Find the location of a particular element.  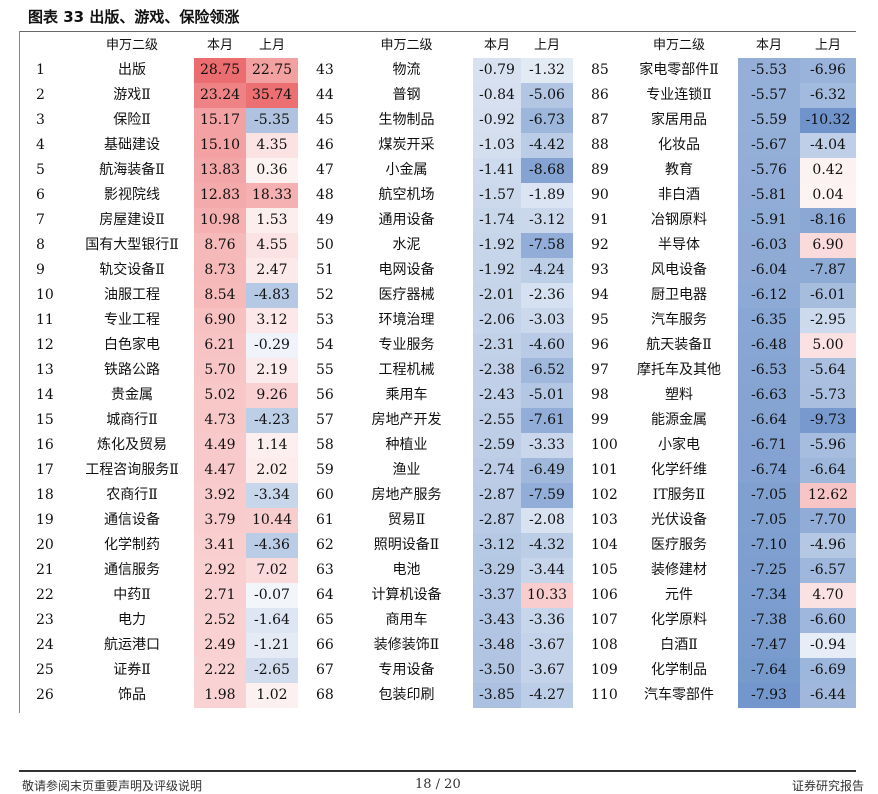

last-month-cell: -4.42 is located at coordinates (547, 145).